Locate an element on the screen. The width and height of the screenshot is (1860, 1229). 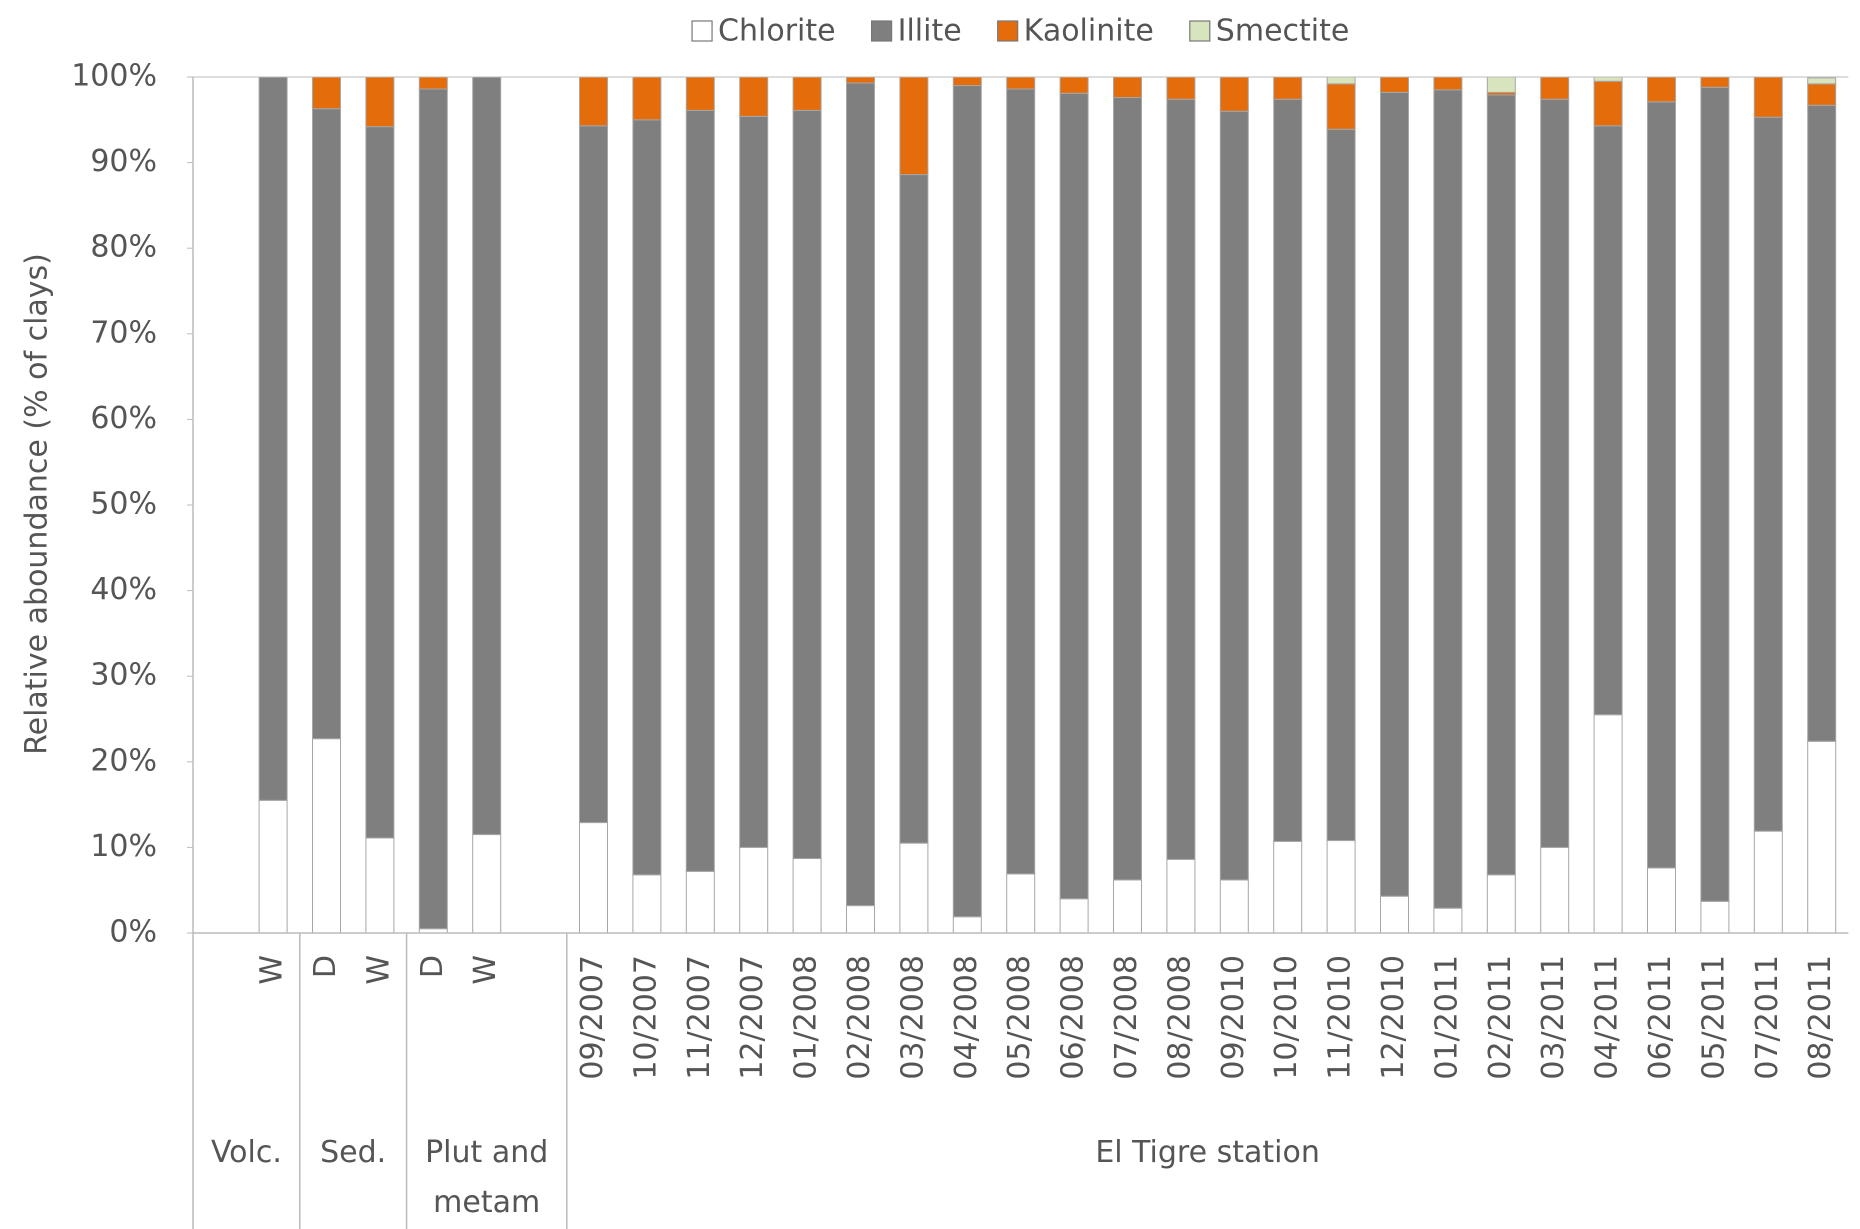
group-label: Volc. is located at coordinates (246, 1152).